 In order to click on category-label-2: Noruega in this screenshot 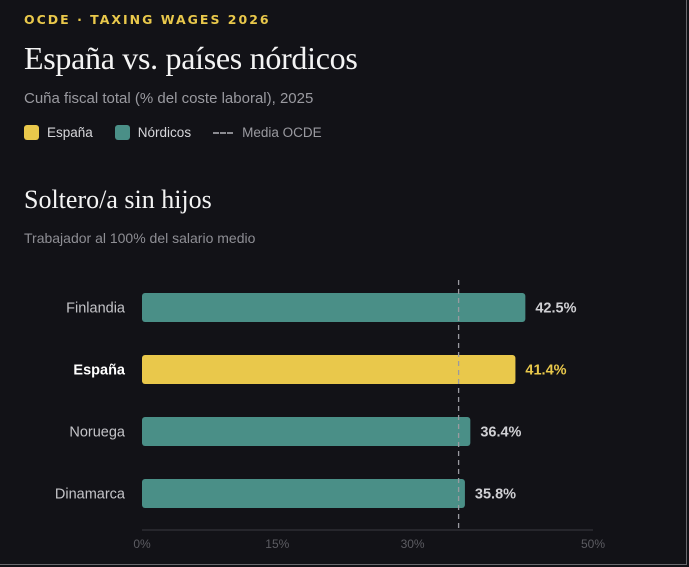, I will do `click(97, 433)`.